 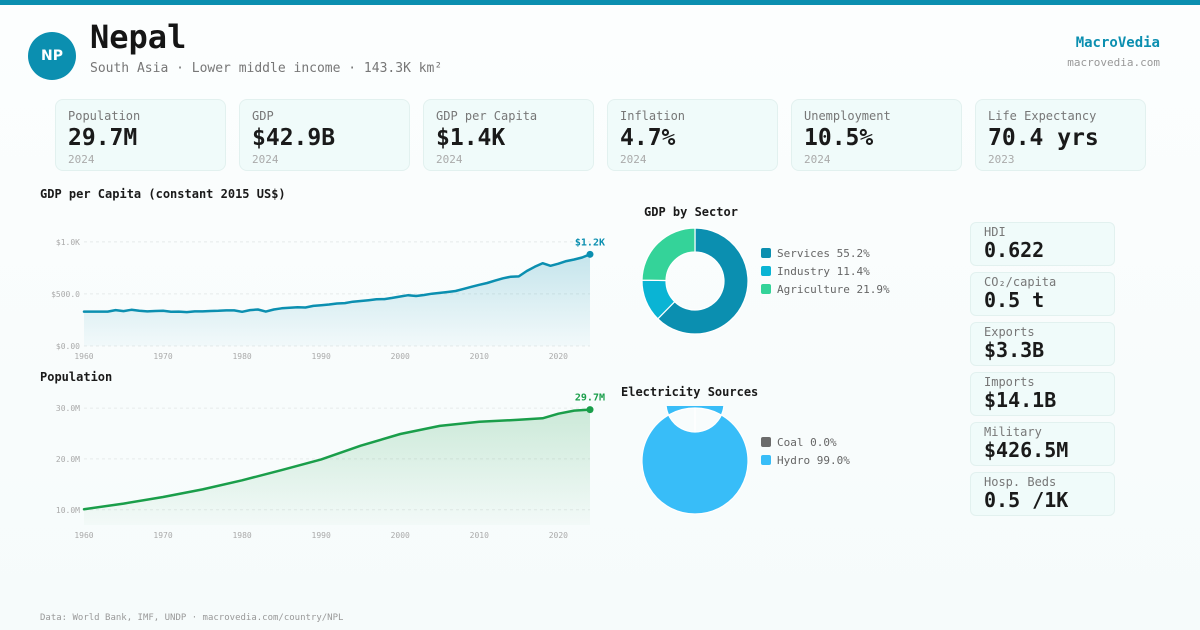 What do you see at coordinates (995, 232) in the screenshot?
I see `stat-label: HDI` at bounding box center [995, 232].